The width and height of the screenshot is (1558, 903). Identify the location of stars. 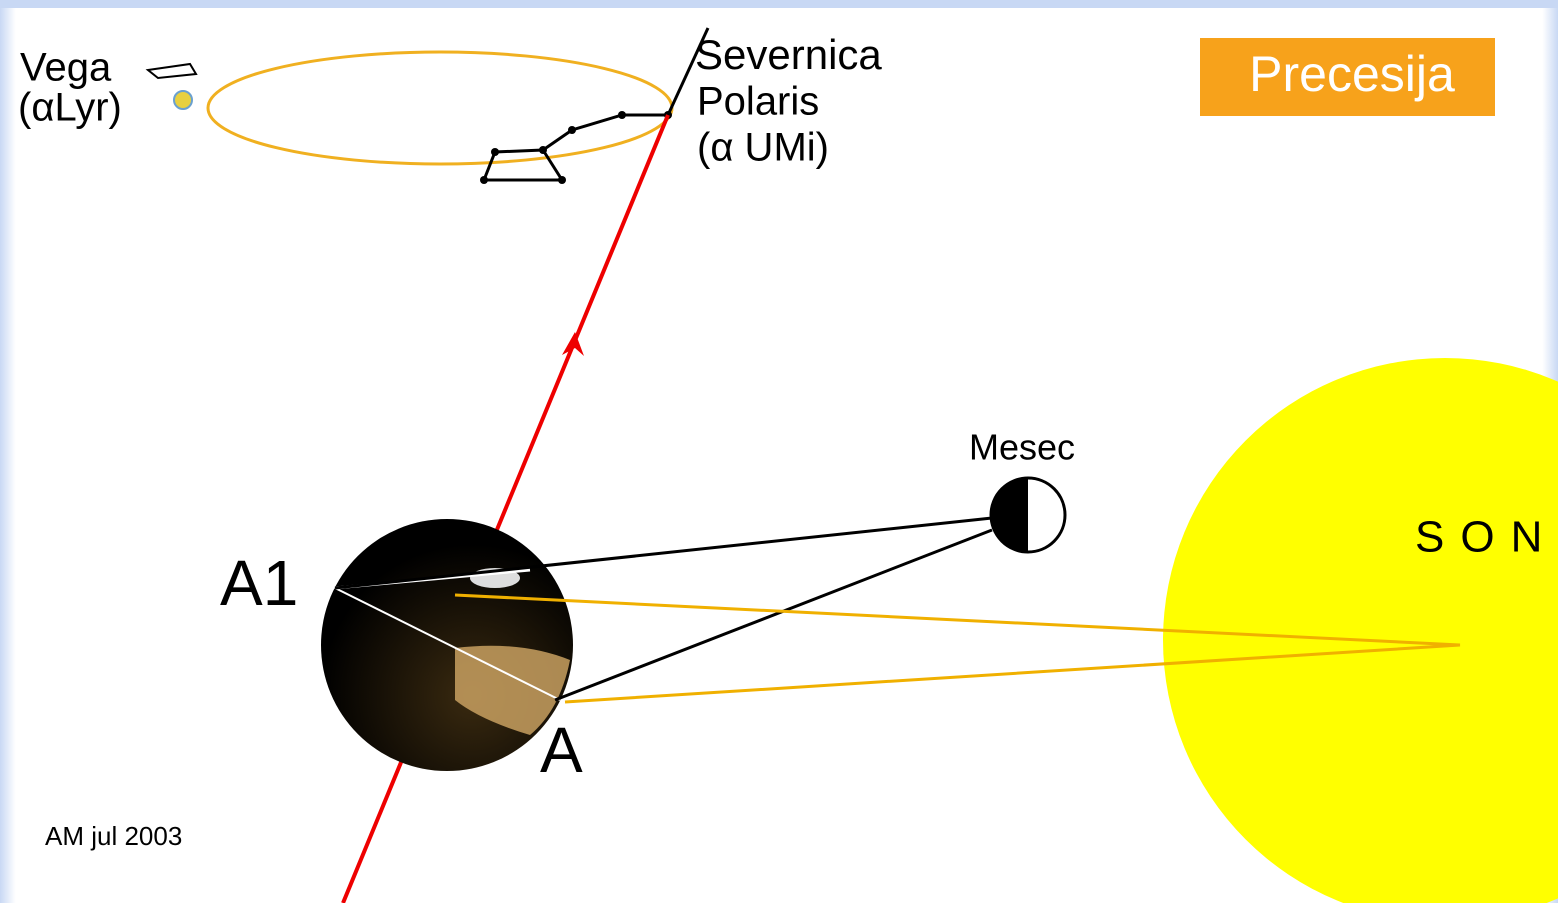
(576, 147).